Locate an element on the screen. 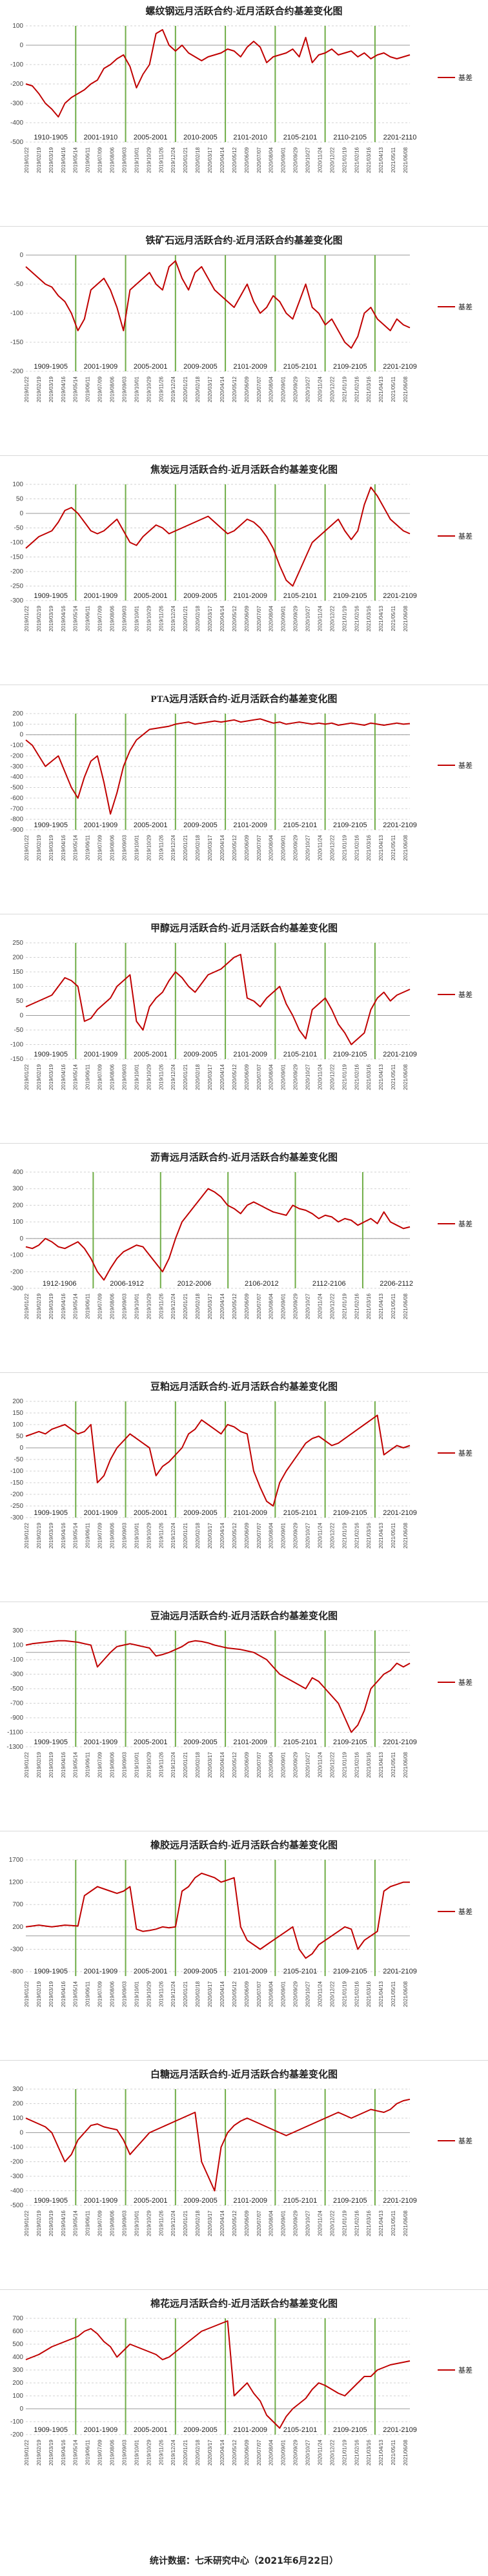 This screenshot has height=2576, width=488. x-tick-label: 2019/05/14 is located at coordinates (76, 389).